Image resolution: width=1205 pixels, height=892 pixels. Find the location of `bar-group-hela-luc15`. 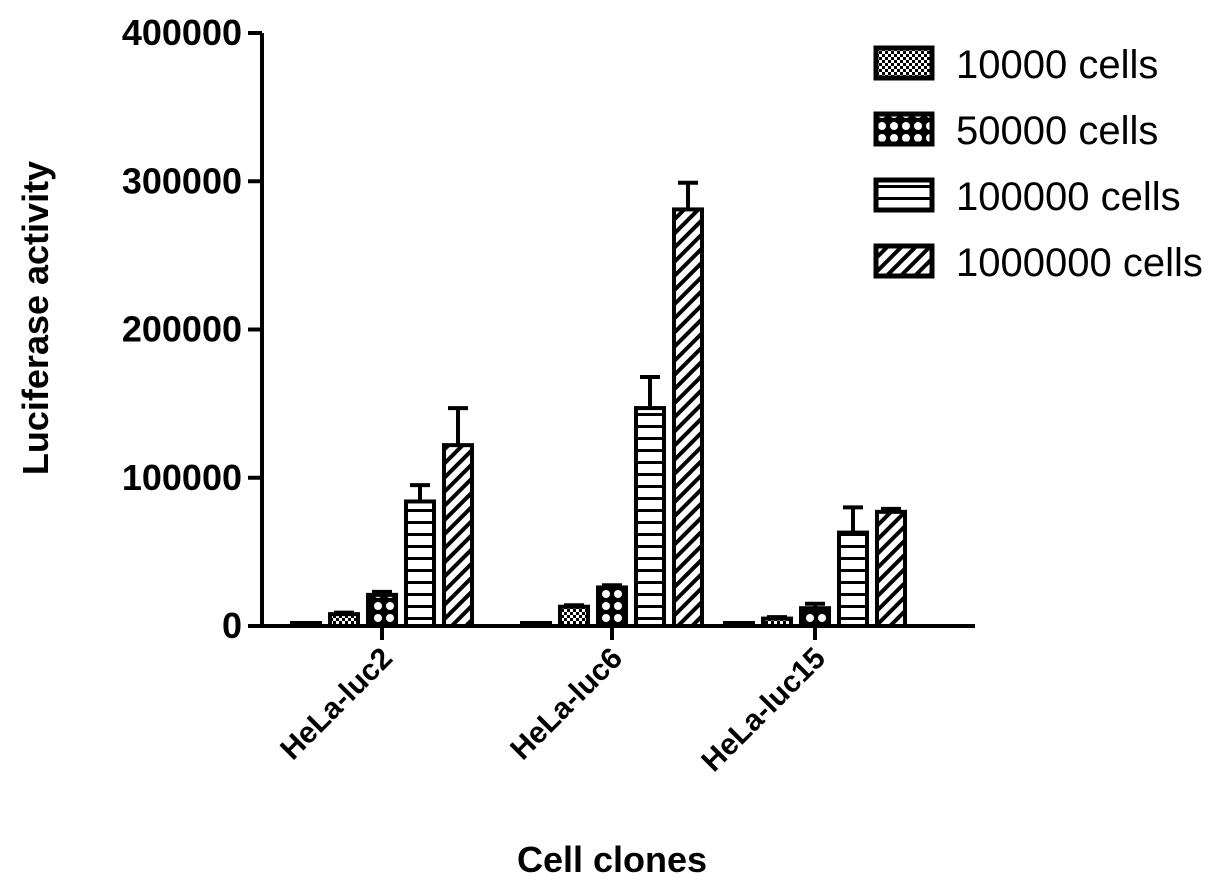

bar-group-hela-luc15 is located at coordinates (815, 567).